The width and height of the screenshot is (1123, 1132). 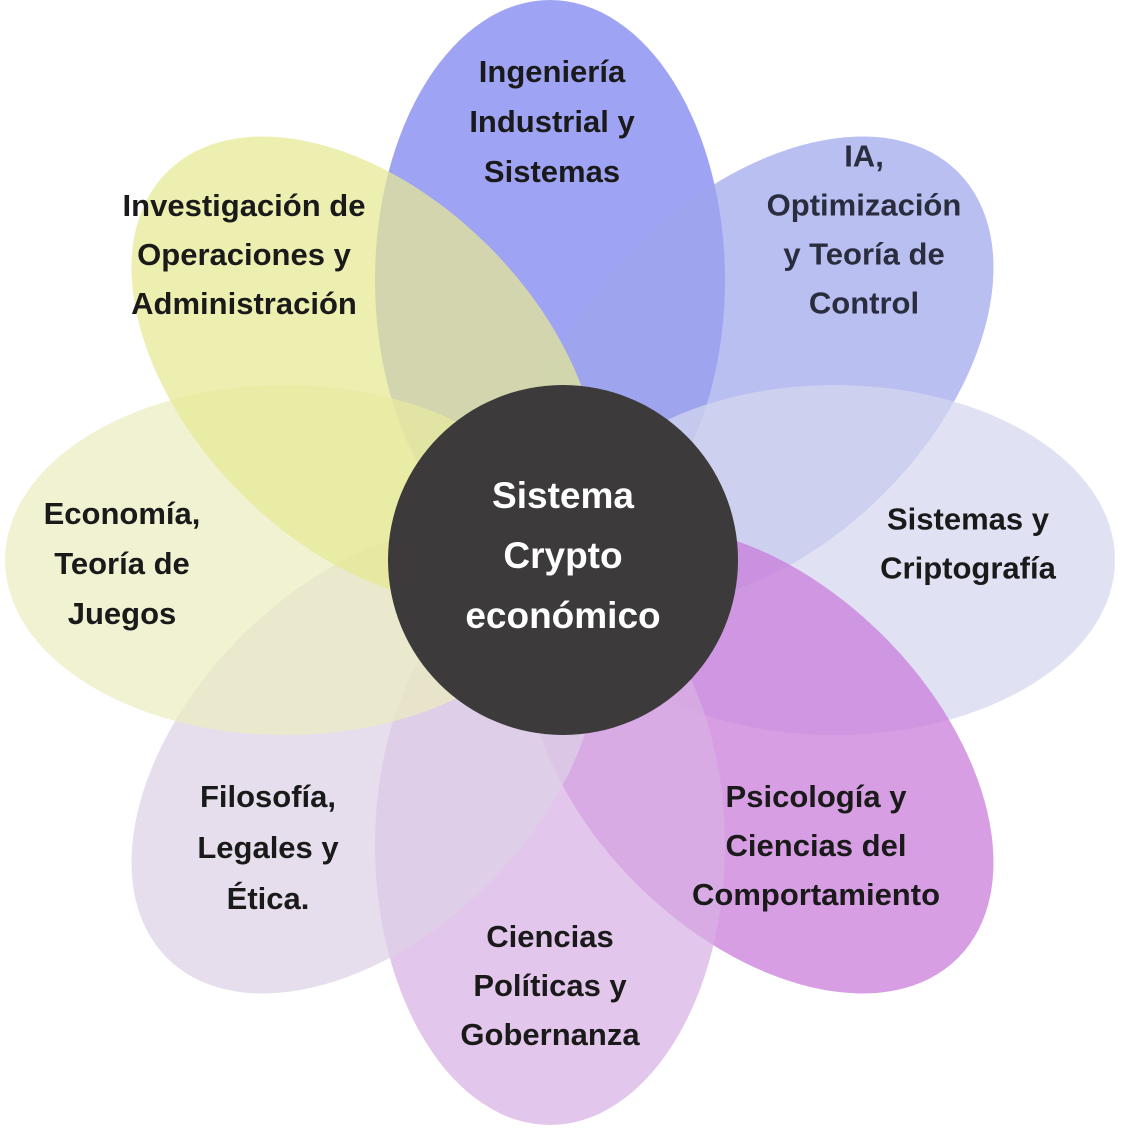 I want to click on center-label: Sistema Crypto económico, so click(x=562, y=555).